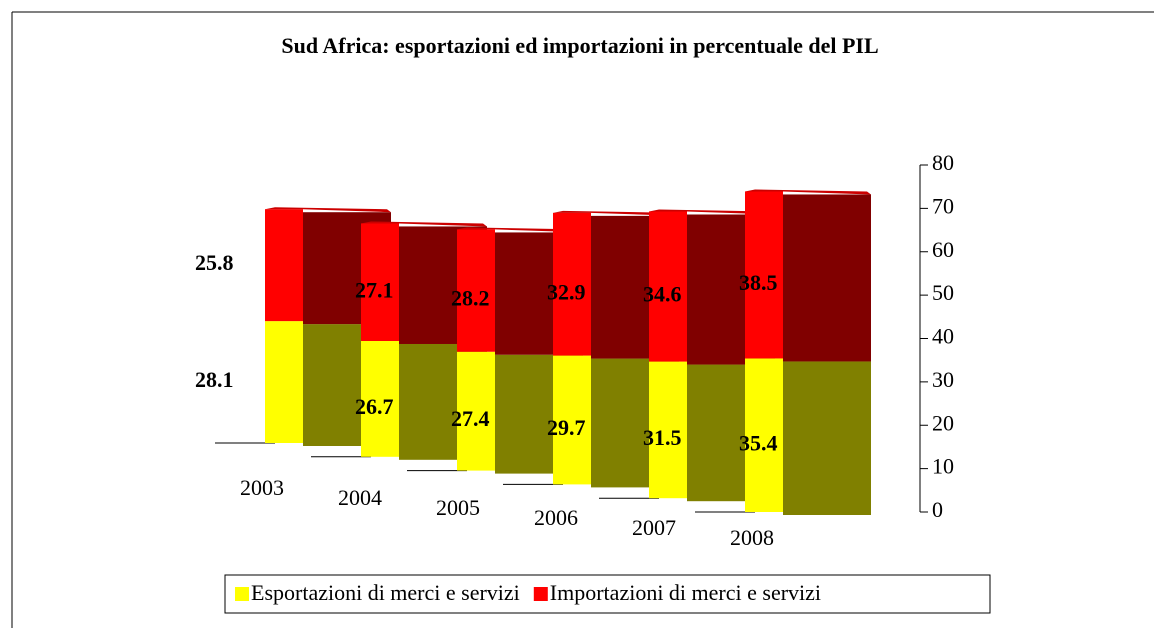 This screenshot has height=633, width=1154. What do you see at coordinates (654, 527) in the screenshot?
I see `x-tick-label: 2007` at bounding box center [654, 527].